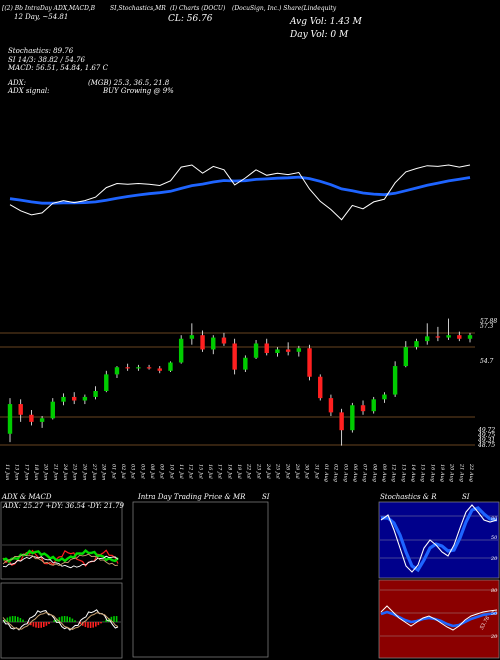 This screenshot has height=660, width=500. What do you see at coordinates (200, 471) in the screenshot?
I see `date-label: 15 Jul` at bounding box center [200, 471].